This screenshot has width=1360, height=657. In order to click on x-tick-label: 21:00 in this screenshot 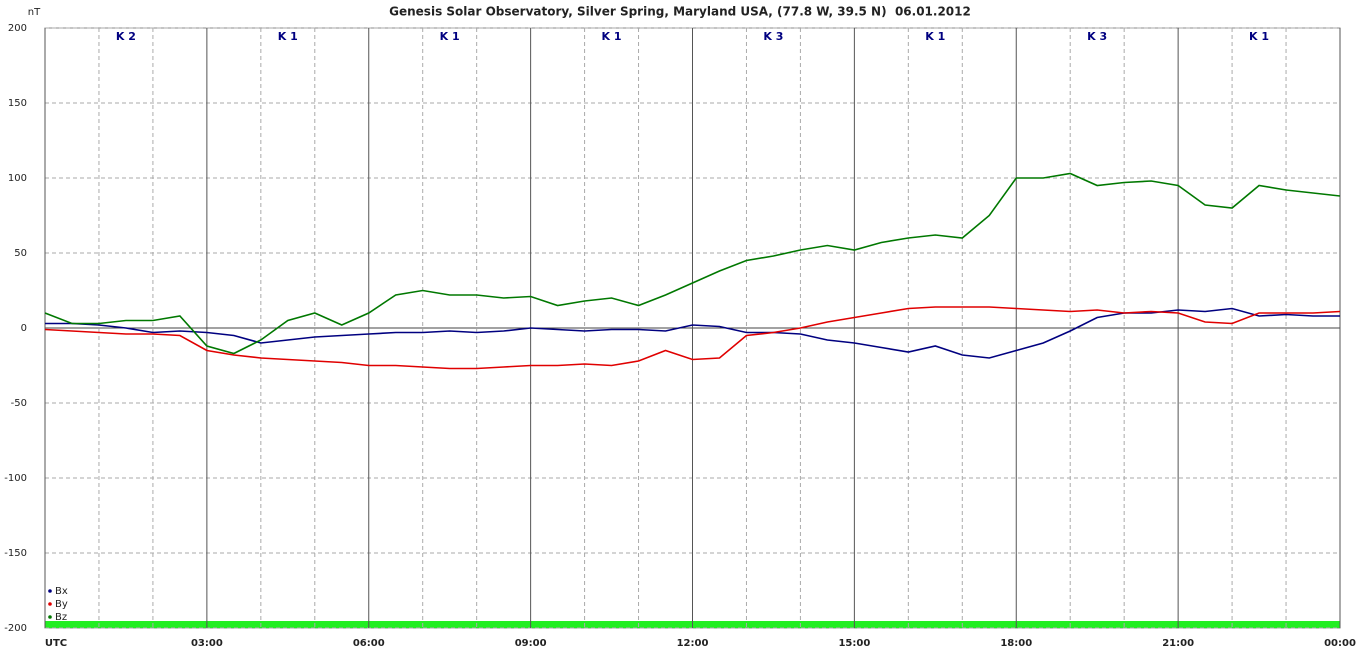, I will do `click(1178, 643)`.